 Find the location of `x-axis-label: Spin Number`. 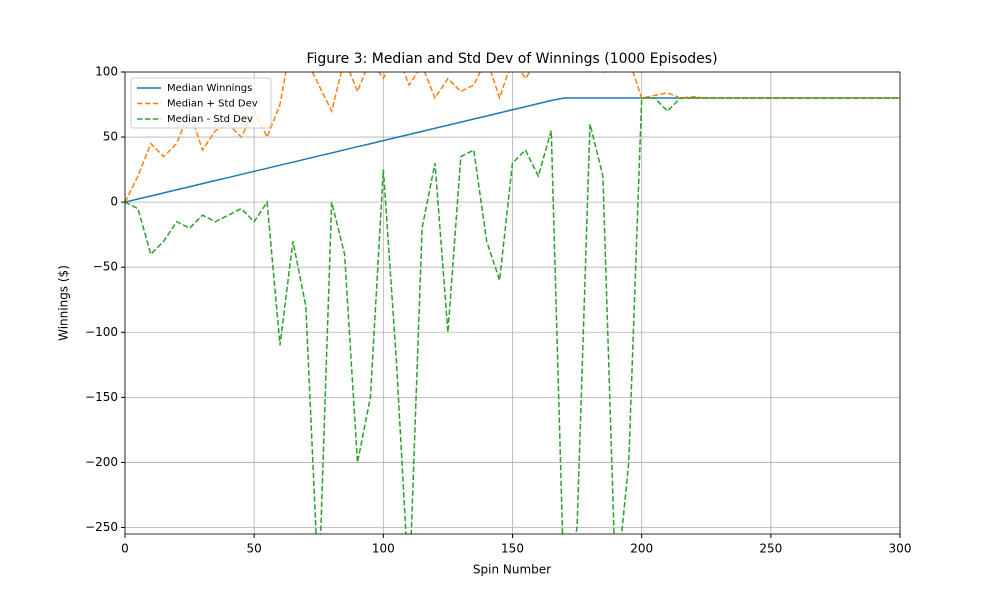

x-axis-label: Spin Number is located at coordinates (512, 570).